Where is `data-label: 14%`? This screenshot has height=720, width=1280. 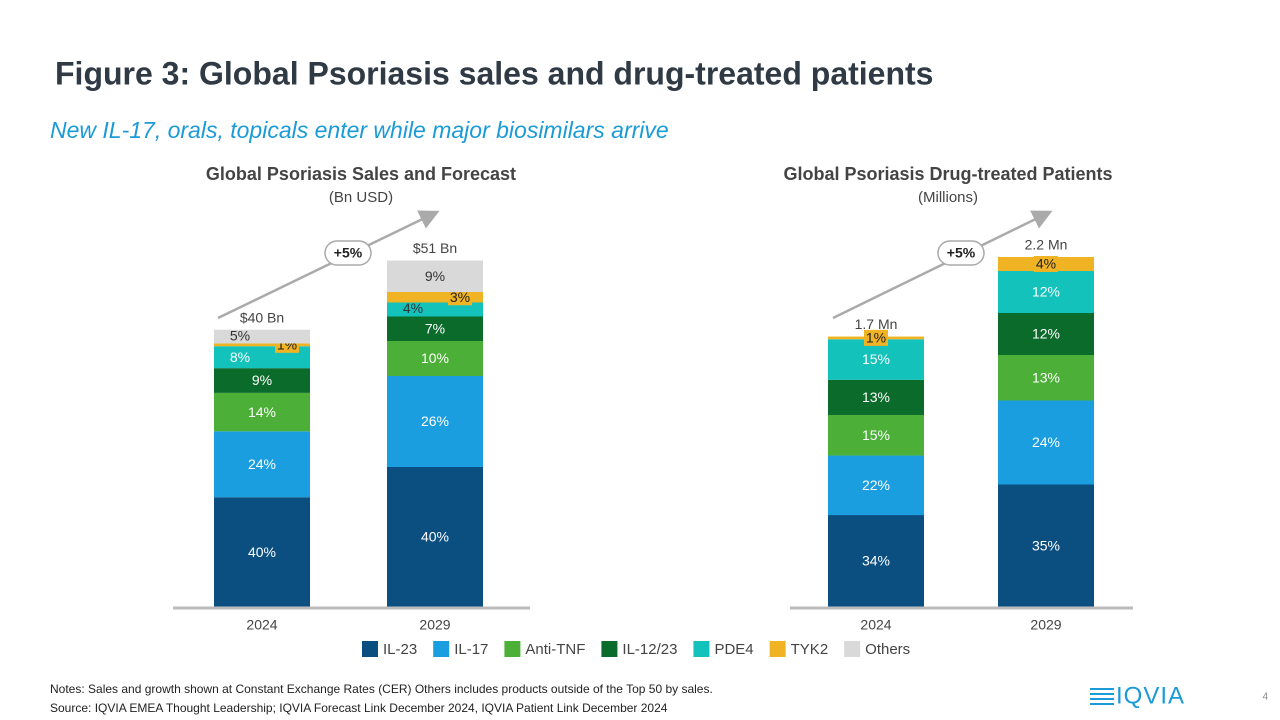
data-label: 14% is located at coordinates (262, 412).